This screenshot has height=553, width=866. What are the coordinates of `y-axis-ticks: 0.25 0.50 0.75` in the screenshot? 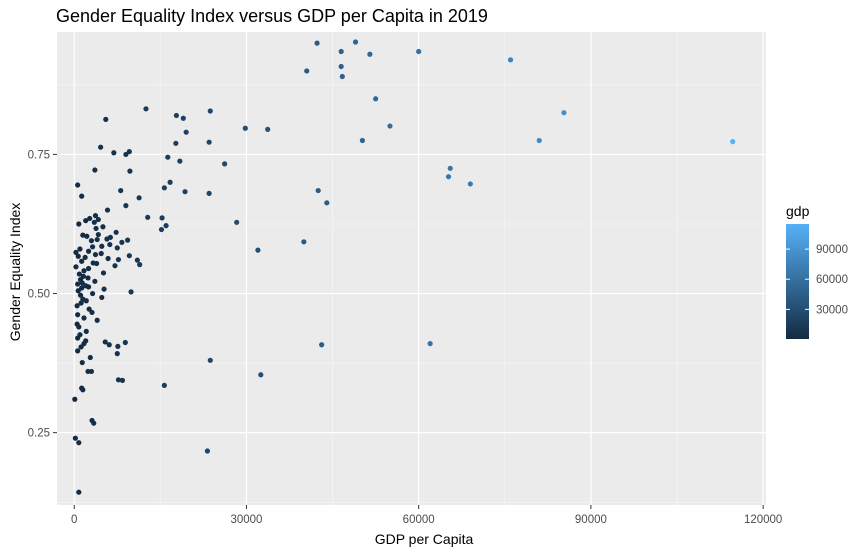 It's located at (42, 294).